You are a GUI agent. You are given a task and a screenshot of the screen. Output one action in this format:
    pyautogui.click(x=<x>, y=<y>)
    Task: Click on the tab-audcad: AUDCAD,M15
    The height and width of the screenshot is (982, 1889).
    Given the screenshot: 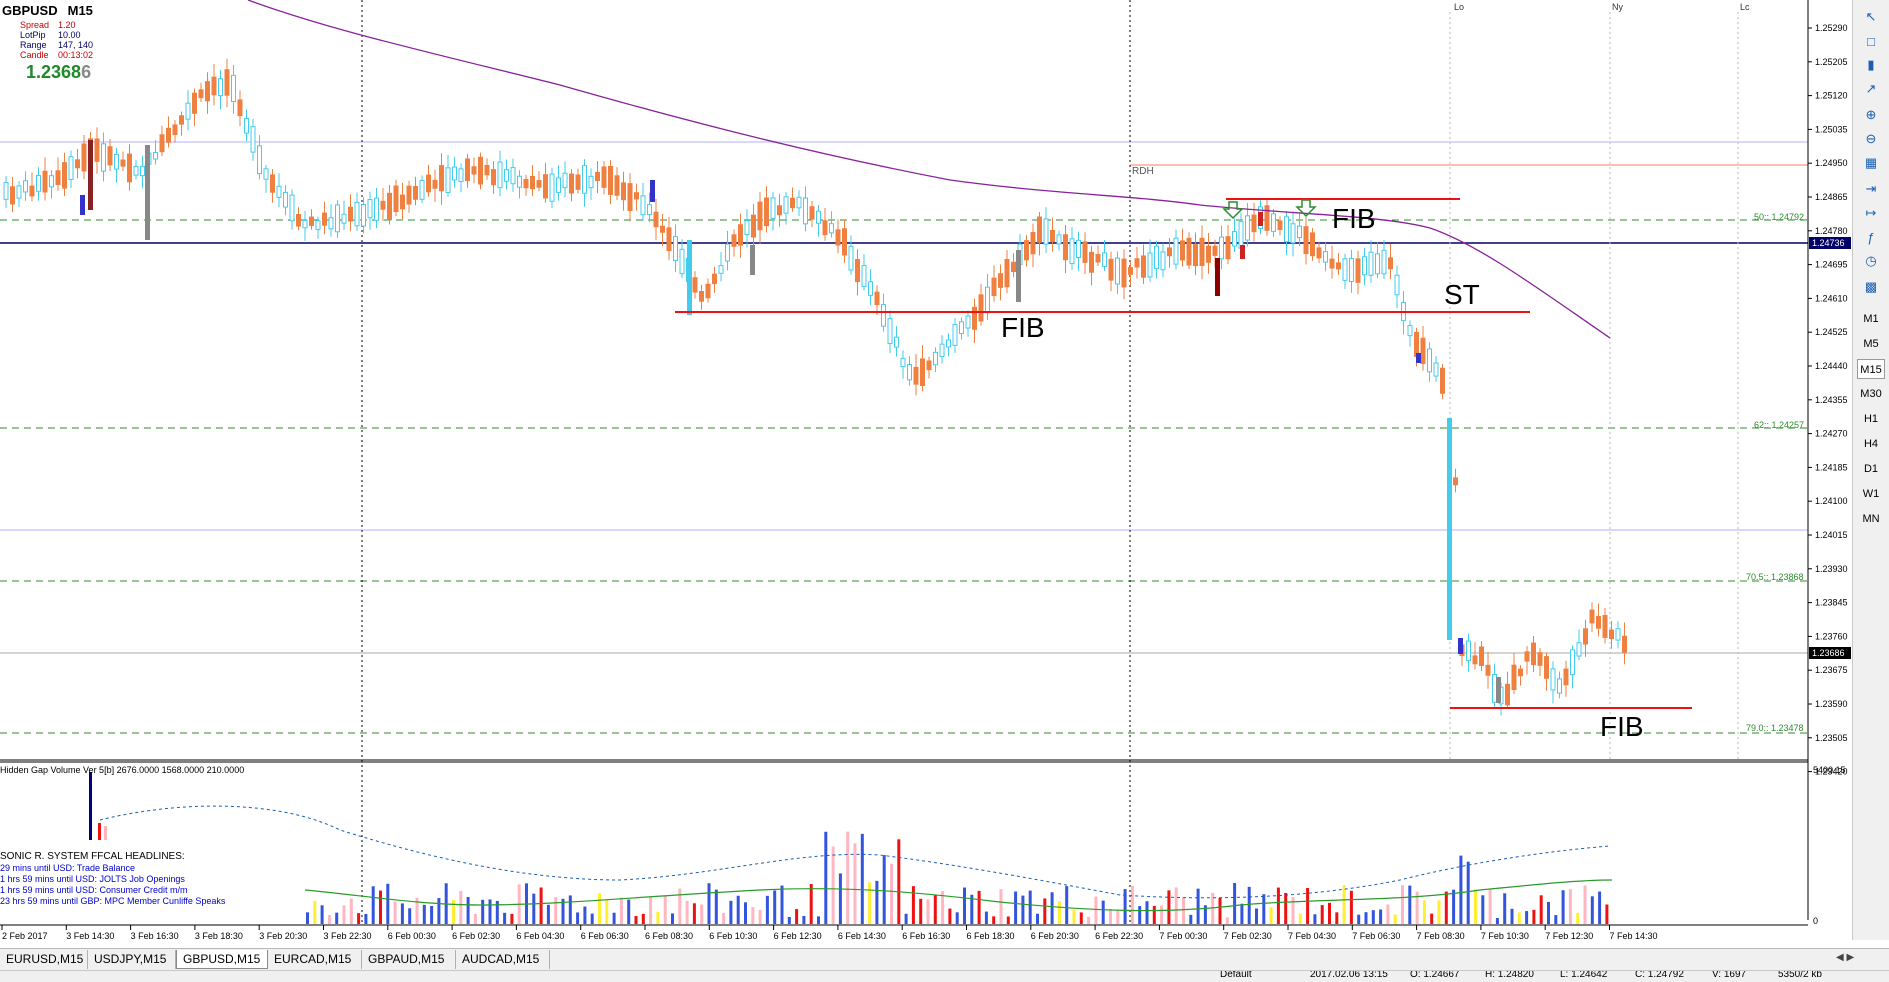 What is the action you would take?
    pyautogui.click(x=503, y=959)
    